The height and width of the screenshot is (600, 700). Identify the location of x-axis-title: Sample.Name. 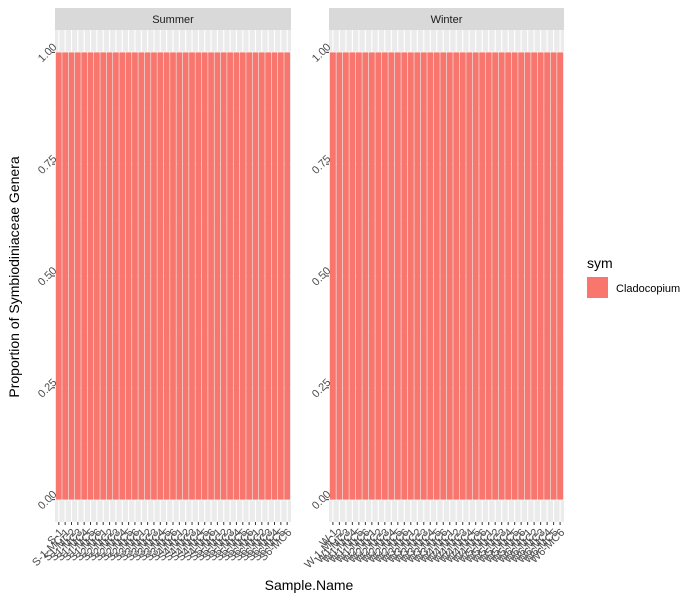
(309, 585).